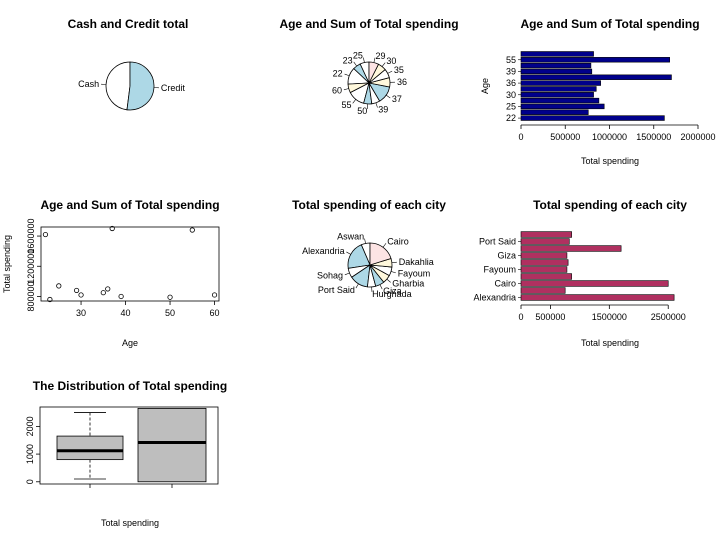  What do you see at coordinates (511, 95) in the screenshot?
I see `y-tick-label: 30` at bounding box center [511, 95].